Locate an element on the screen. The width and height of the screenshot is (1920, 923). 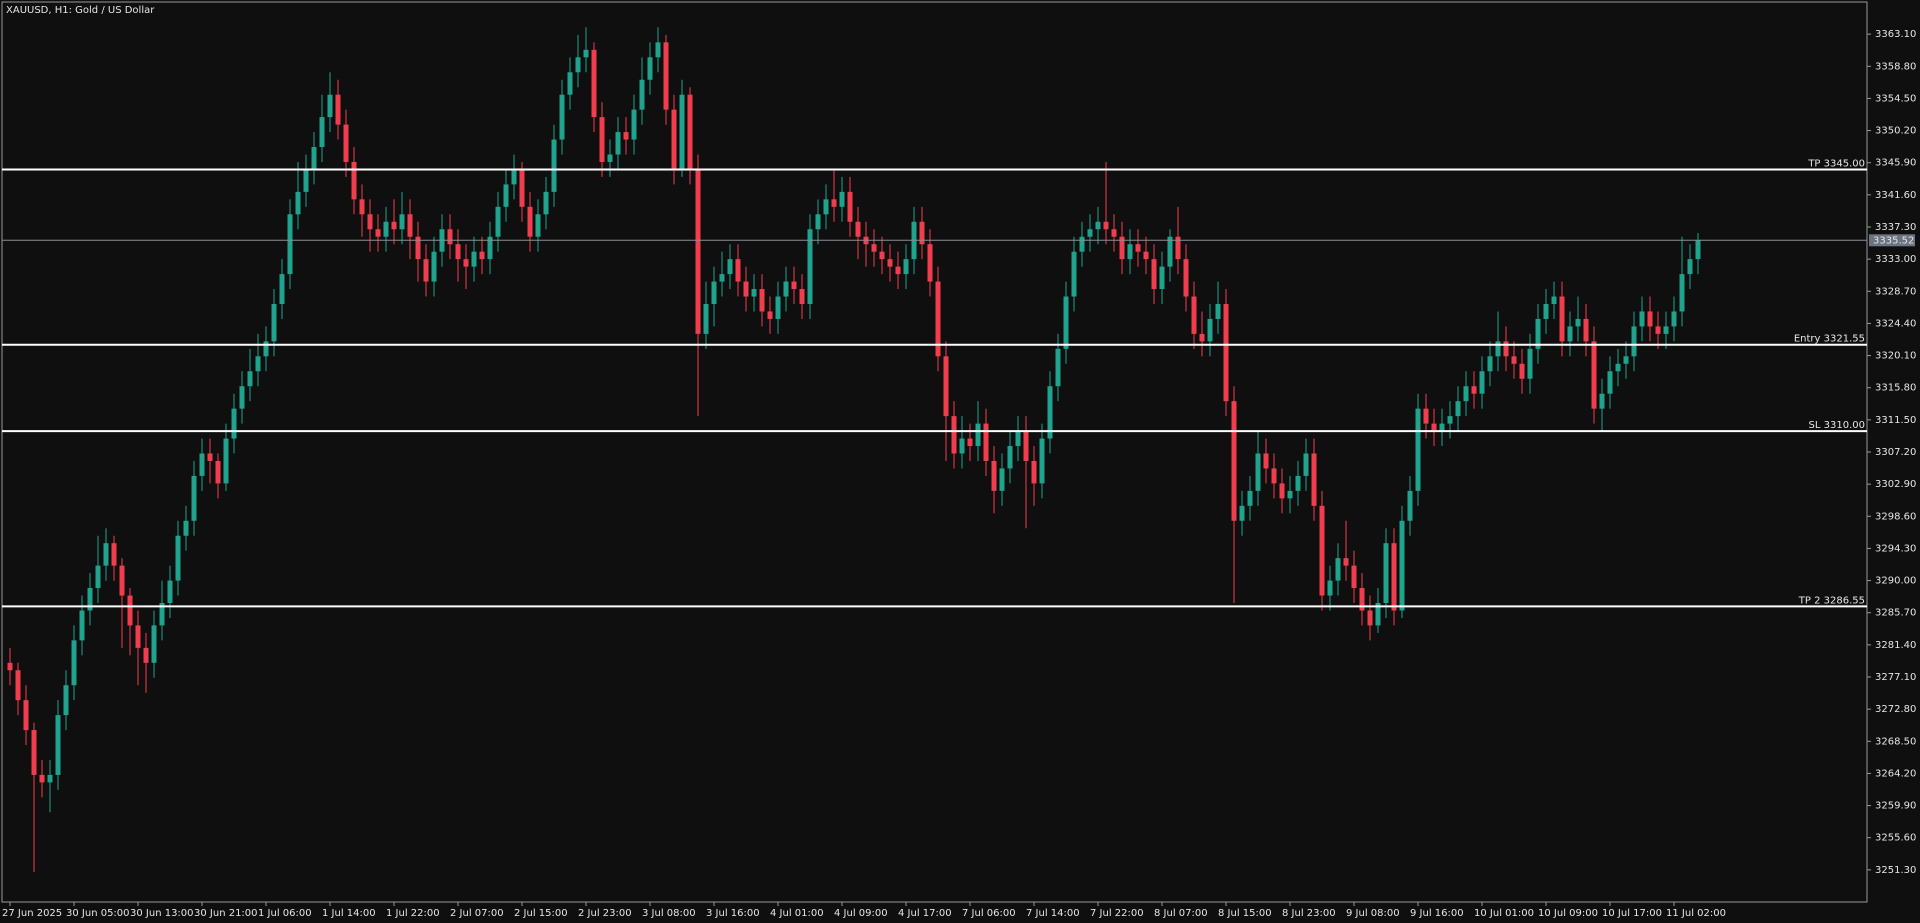
x-tick-label: 9 Jul 08:00 is located at coordinates (1373, 913).